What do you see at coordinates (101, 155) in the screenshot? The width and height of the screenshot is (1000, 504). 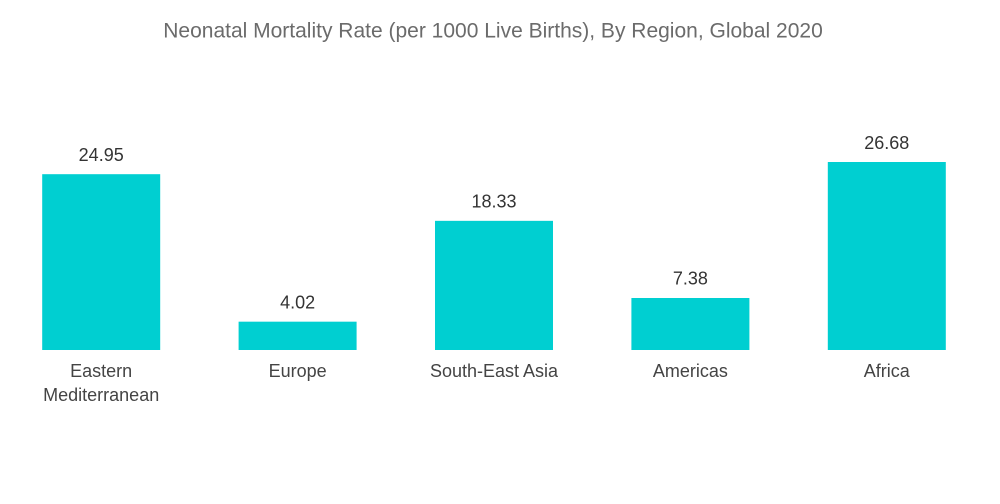 I see `value-label: 24.95` at bounding box center [101, 155].